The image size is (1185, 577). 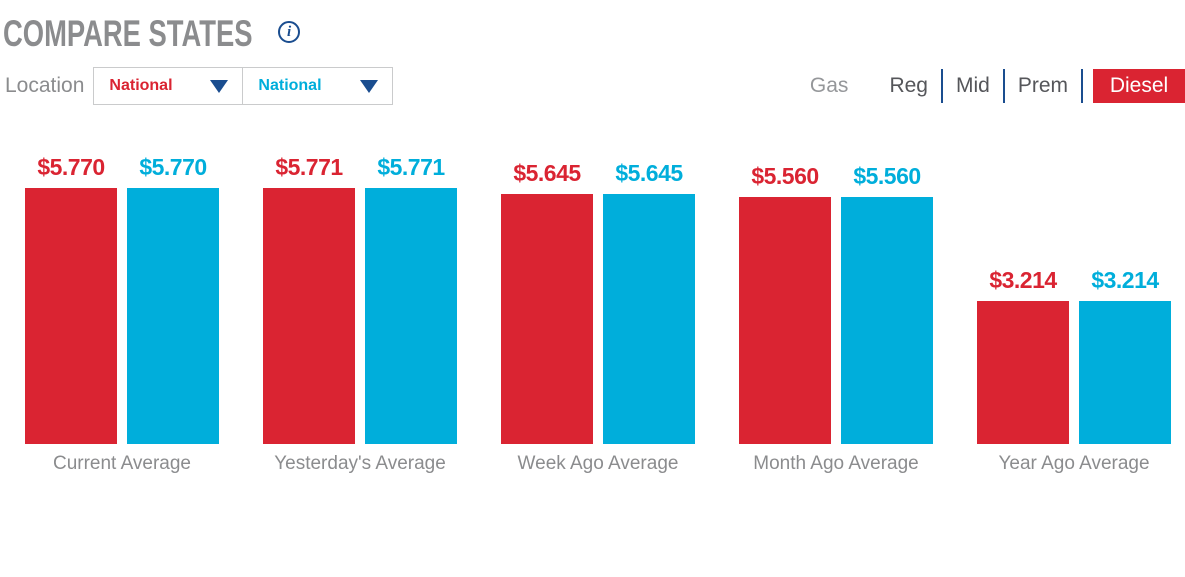 I want to click on chart-group: $5.560 $5.560 Month Ago Average, so click(x=836, y=312).